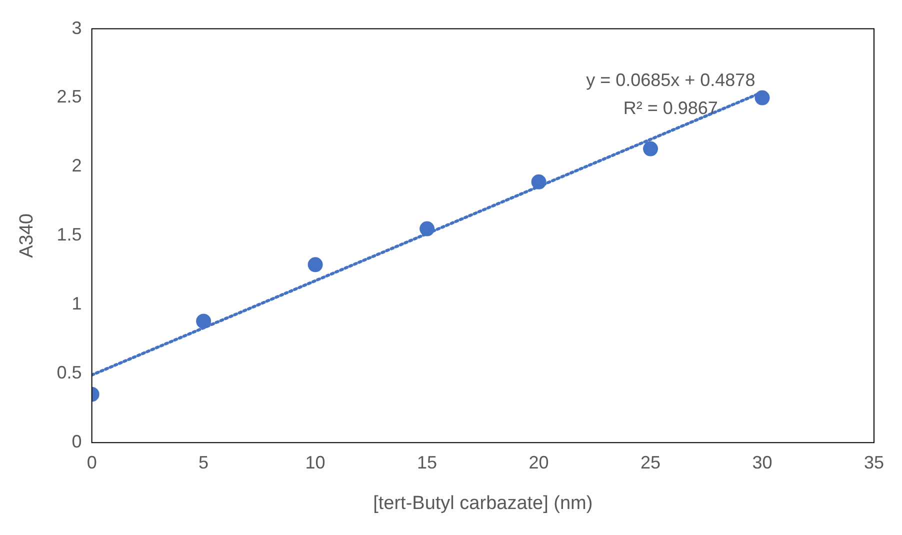 This screenshot has height=535, width=902. Describe the element at coordinates (874, 462) in the screenshot. I see `x-tick-label: 35` at that location.